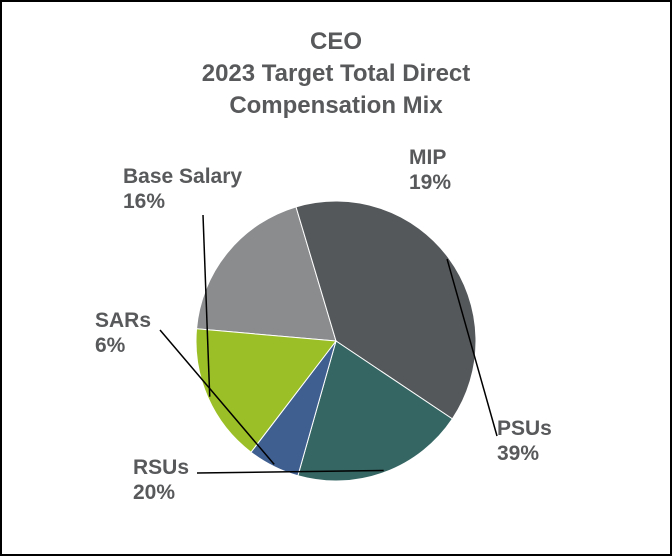 The width and height of the screenshot is (672, 556). Describe the element at coordinates (375, 411) in the screenshot. I see `pie-slice-rsus` at that location.